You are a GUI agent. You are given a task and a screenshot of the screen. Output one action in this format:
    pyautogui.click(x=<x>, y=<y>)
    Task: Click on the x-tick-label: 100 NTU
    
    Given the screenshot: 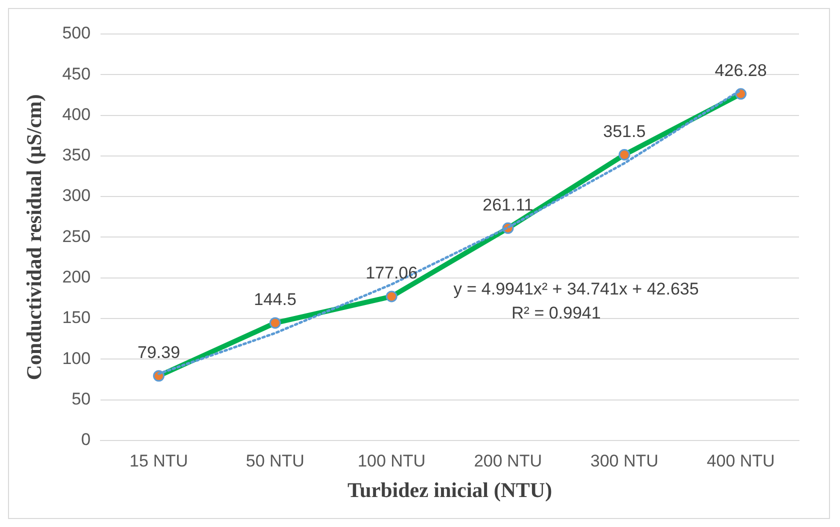 What is the action you would take?
    pyautogui.click(x=392, y=460)
    